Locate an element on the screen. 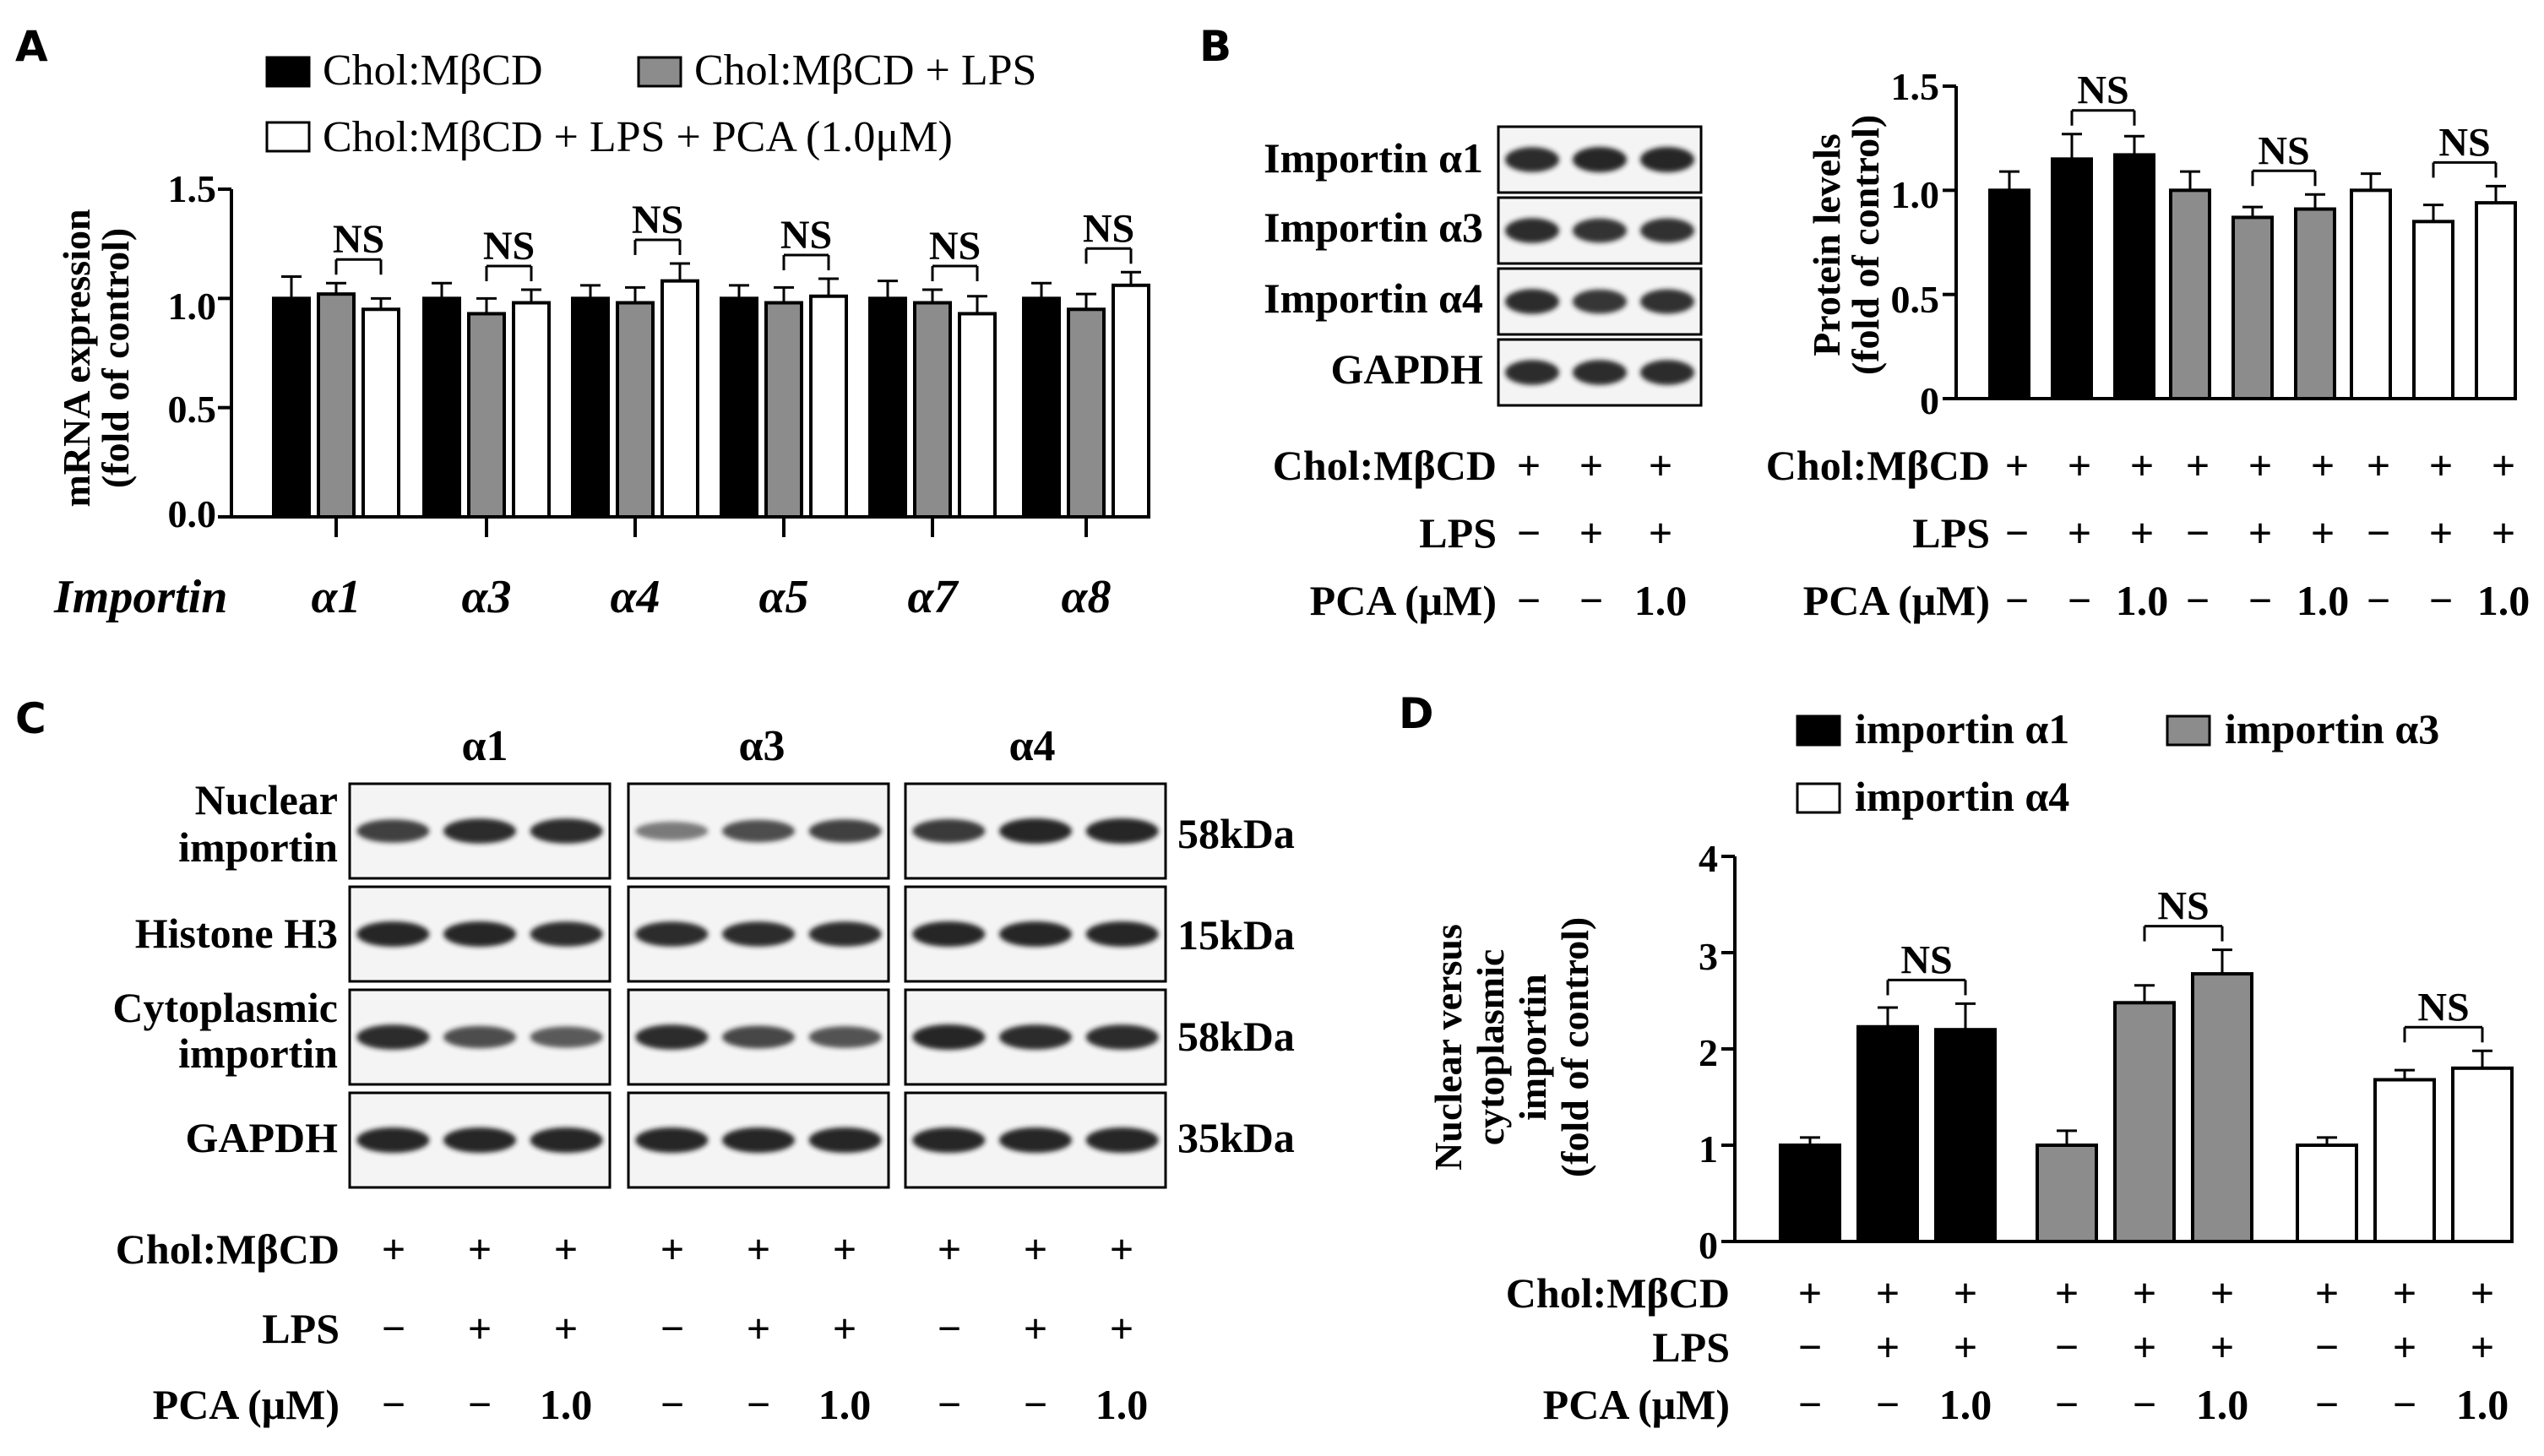 The height and width of the screenshot is (1456, 2544). cond-c-r2-v1: − is located at coordinates (394, 1328).